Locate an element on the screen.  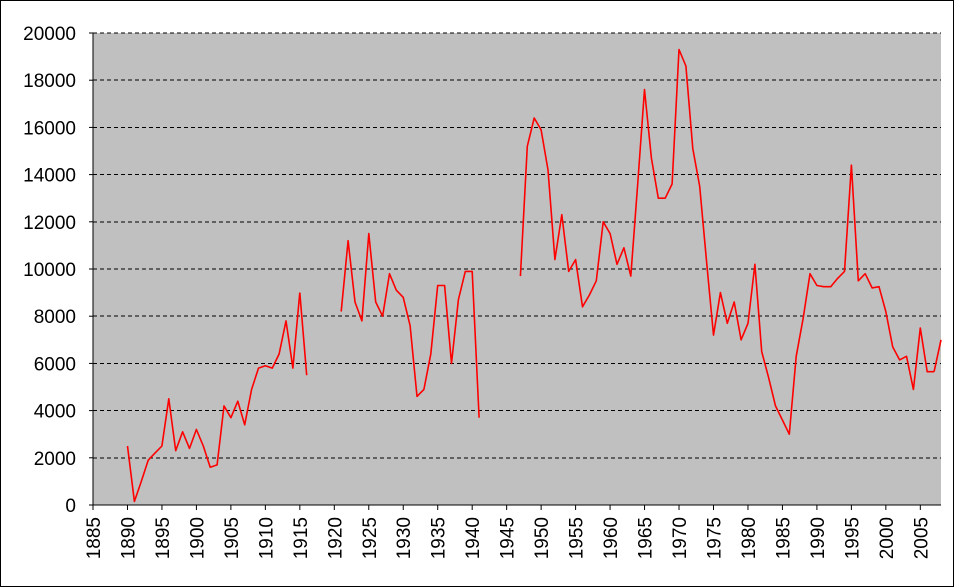
y-tick-label: 18000 is located at coordinates (49, 81).